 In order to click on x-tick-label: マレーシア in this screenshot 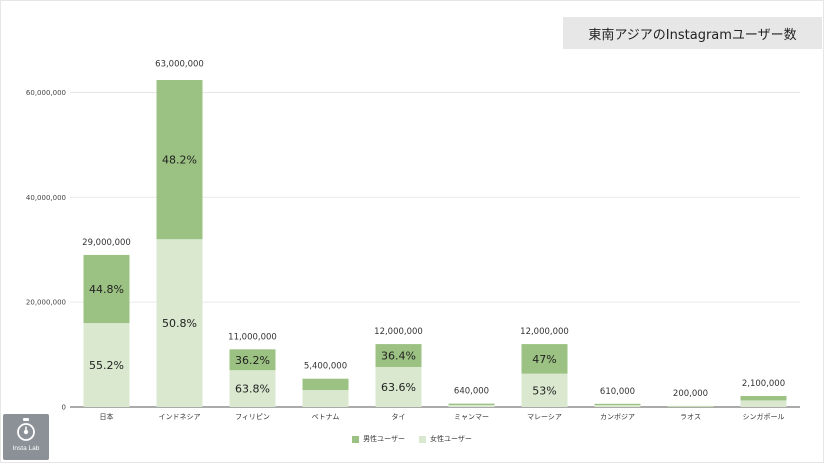, I will do `click(544, 417)`.